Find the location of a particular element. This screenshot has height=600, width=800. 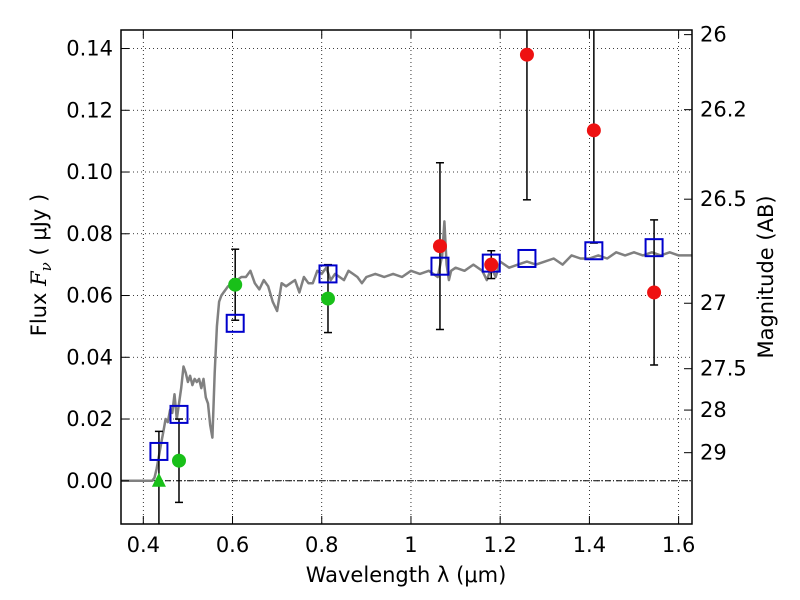

y-tick-label: 0.04 is located at coordinates (89, 357).